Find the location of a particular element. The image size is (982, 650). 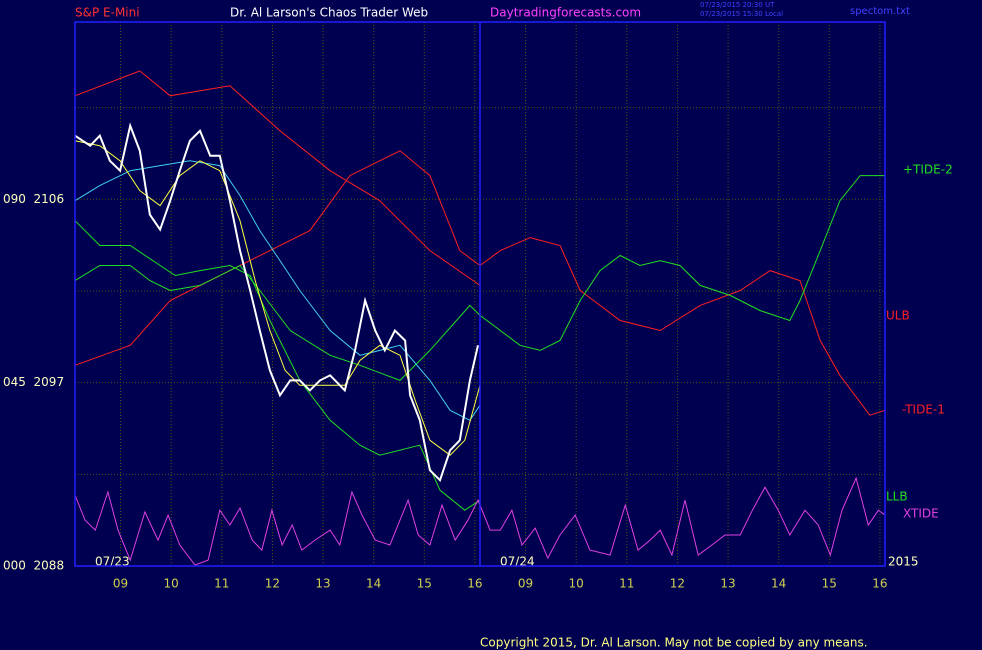

time-local: 07/23/2015 15:30 Local is located at coordinates (741, 14).